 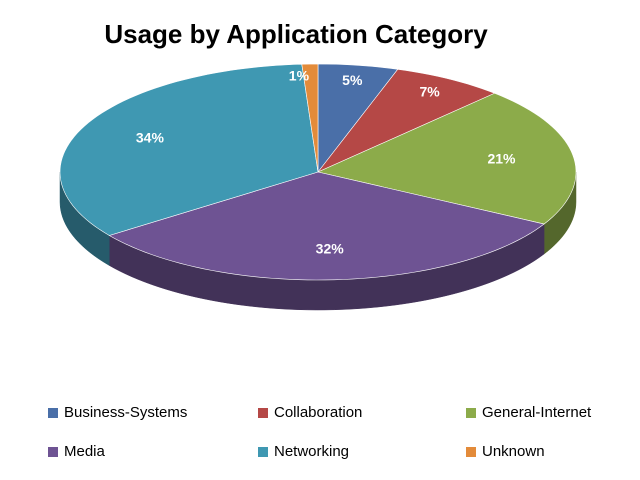 I want to click on legend-label: Media, so click(x=85, y=451).